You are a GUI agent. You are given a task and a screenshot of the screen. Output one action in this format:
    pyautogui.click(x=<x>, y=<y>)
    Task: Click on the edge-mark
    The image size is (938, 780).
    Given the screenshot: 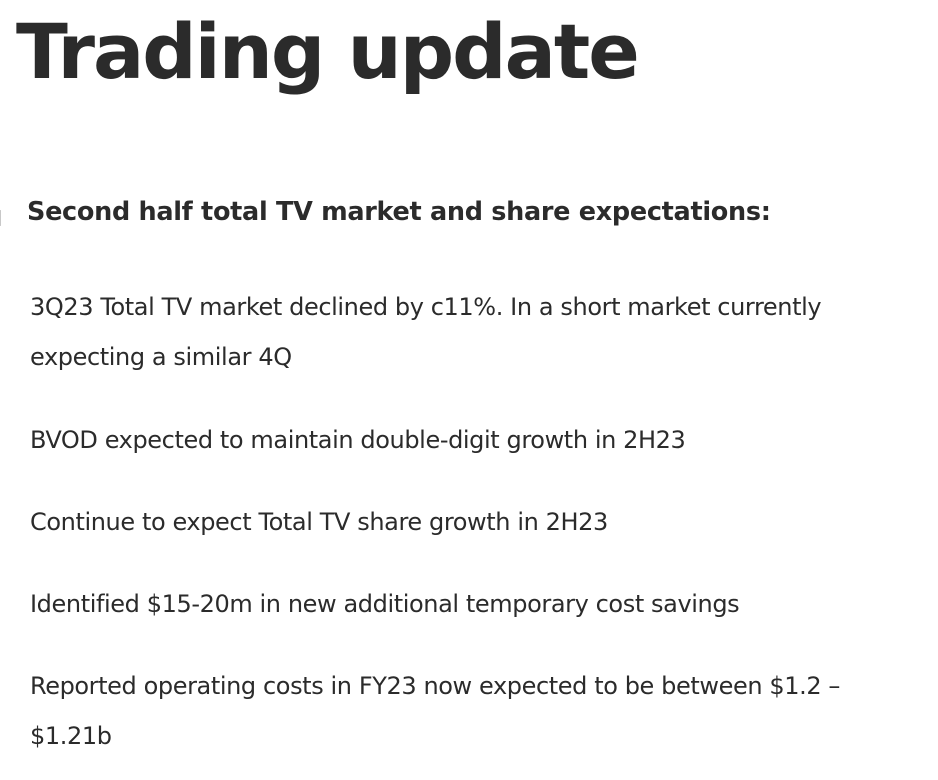 What is the action you would take?
    pyautogui.click(x=2, y=218)
    